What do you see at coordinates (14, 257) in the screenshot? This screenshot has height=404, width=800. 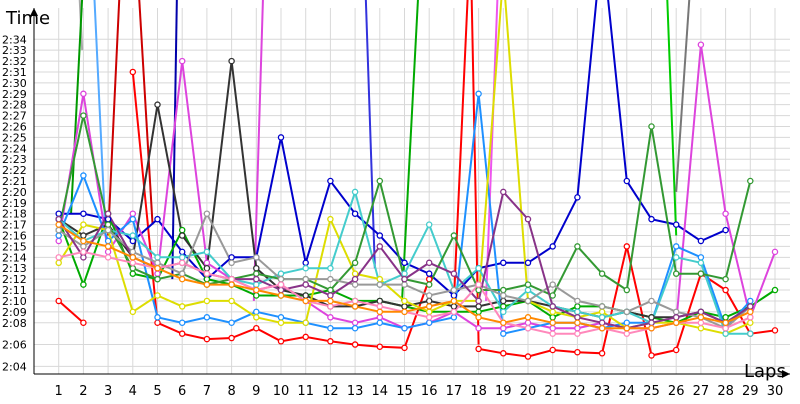 I see `y-tick-label: 2:14` at bounding box center [14, 257].